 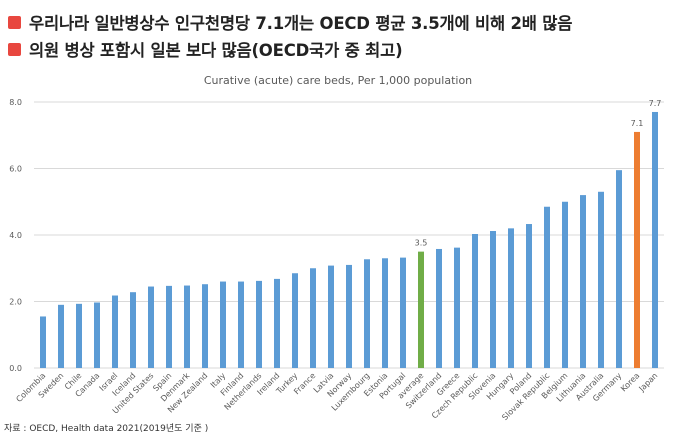 What do you see at coordinates (151, 327) in the screenshot?
I see `bar-united-states` at bounding box center [151, 327].